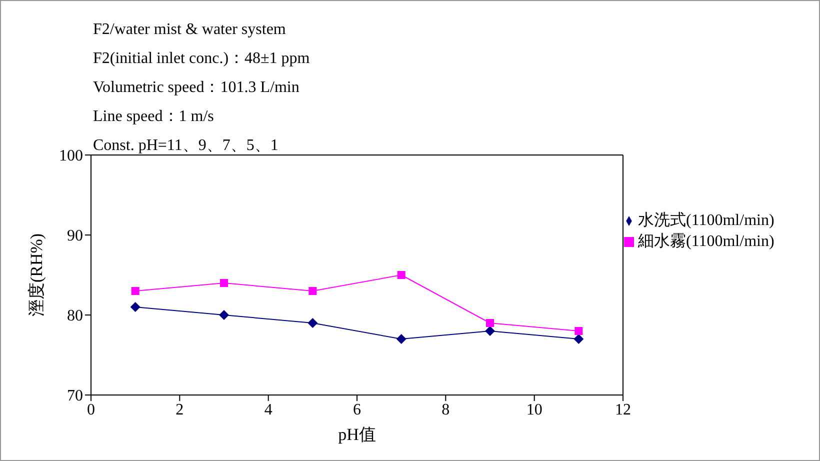 The height and width of the screenshot is (461, 820). I want to click on x-tick-label: 4, so click(268, 409).